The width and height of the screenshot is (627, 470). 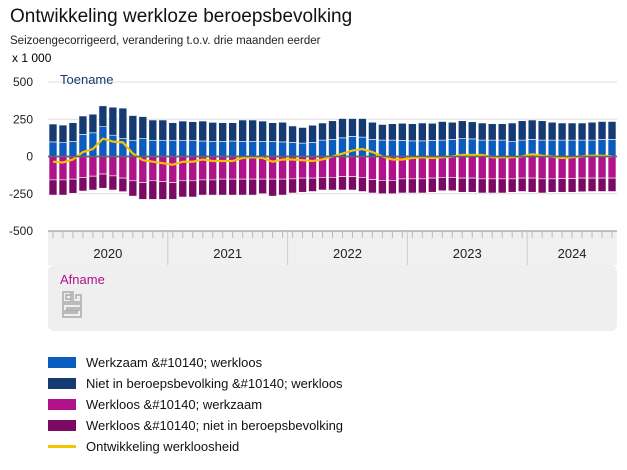 What do you see at coordinates (332, 298) in the screenshot?
I see `afname-panel` at bounding box center [332, 298].